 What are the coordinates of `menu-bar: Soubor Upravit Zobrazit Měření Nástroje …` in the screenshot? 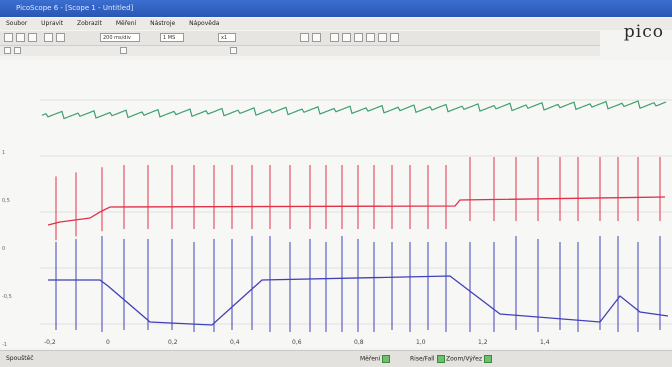 It's located at (336, 24).